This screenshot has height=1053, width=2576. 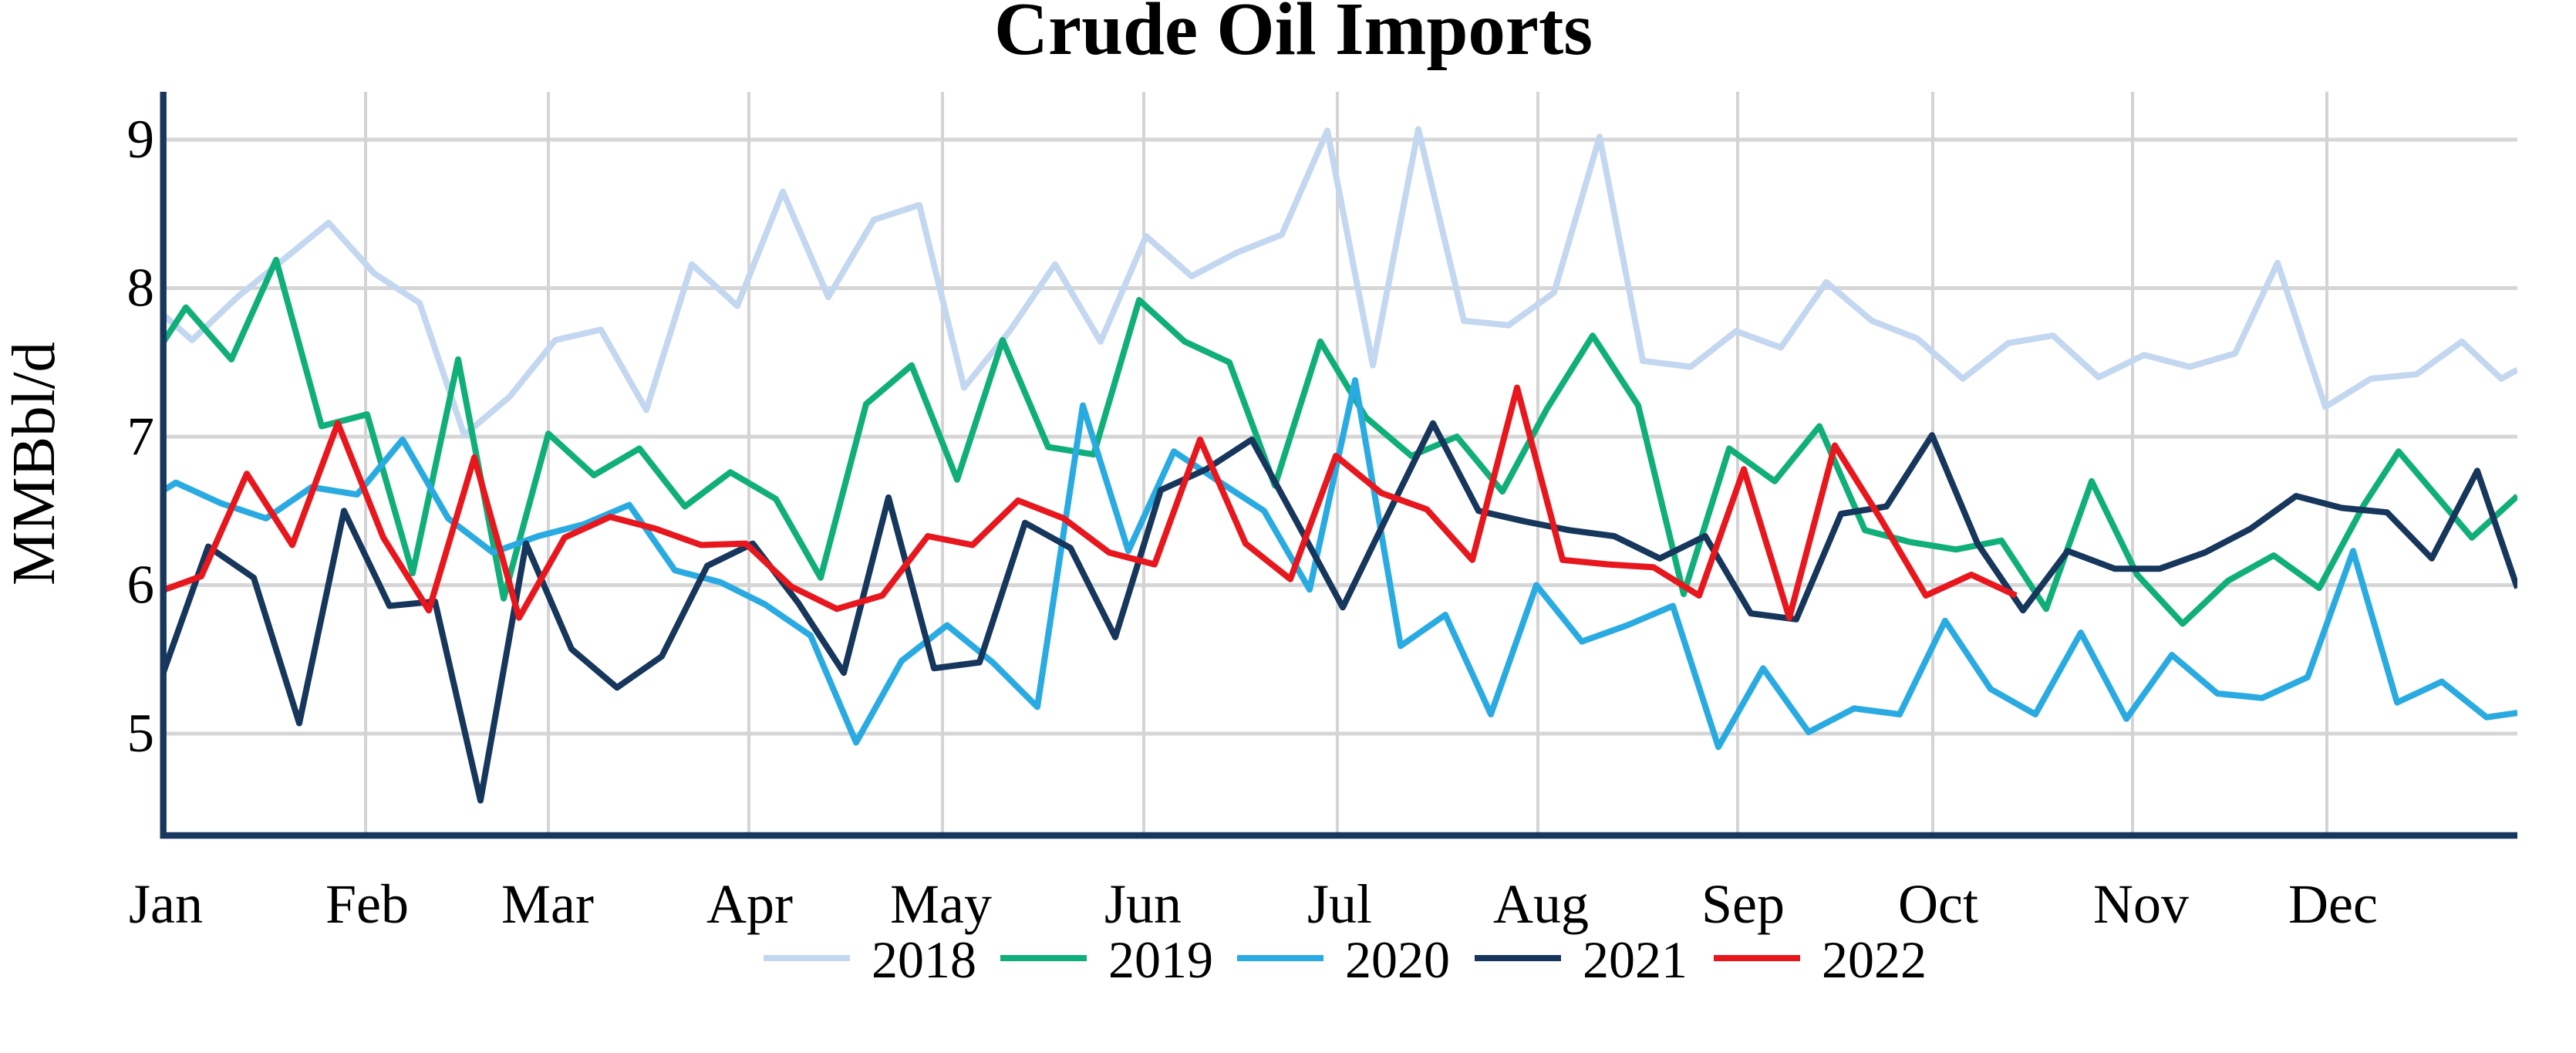 I want to click on svg-text: Aug, so click(x=1541, y=904).